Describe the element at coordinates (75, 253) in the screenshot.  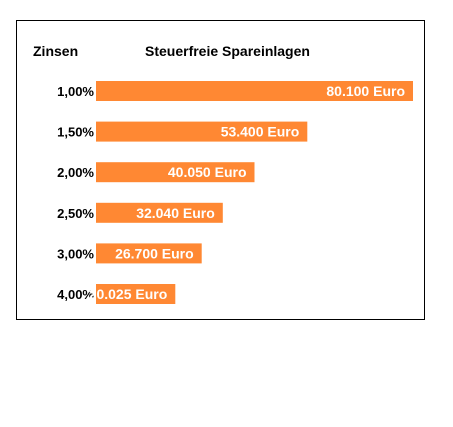
I see `category-label-5: 3,00%` at that location.